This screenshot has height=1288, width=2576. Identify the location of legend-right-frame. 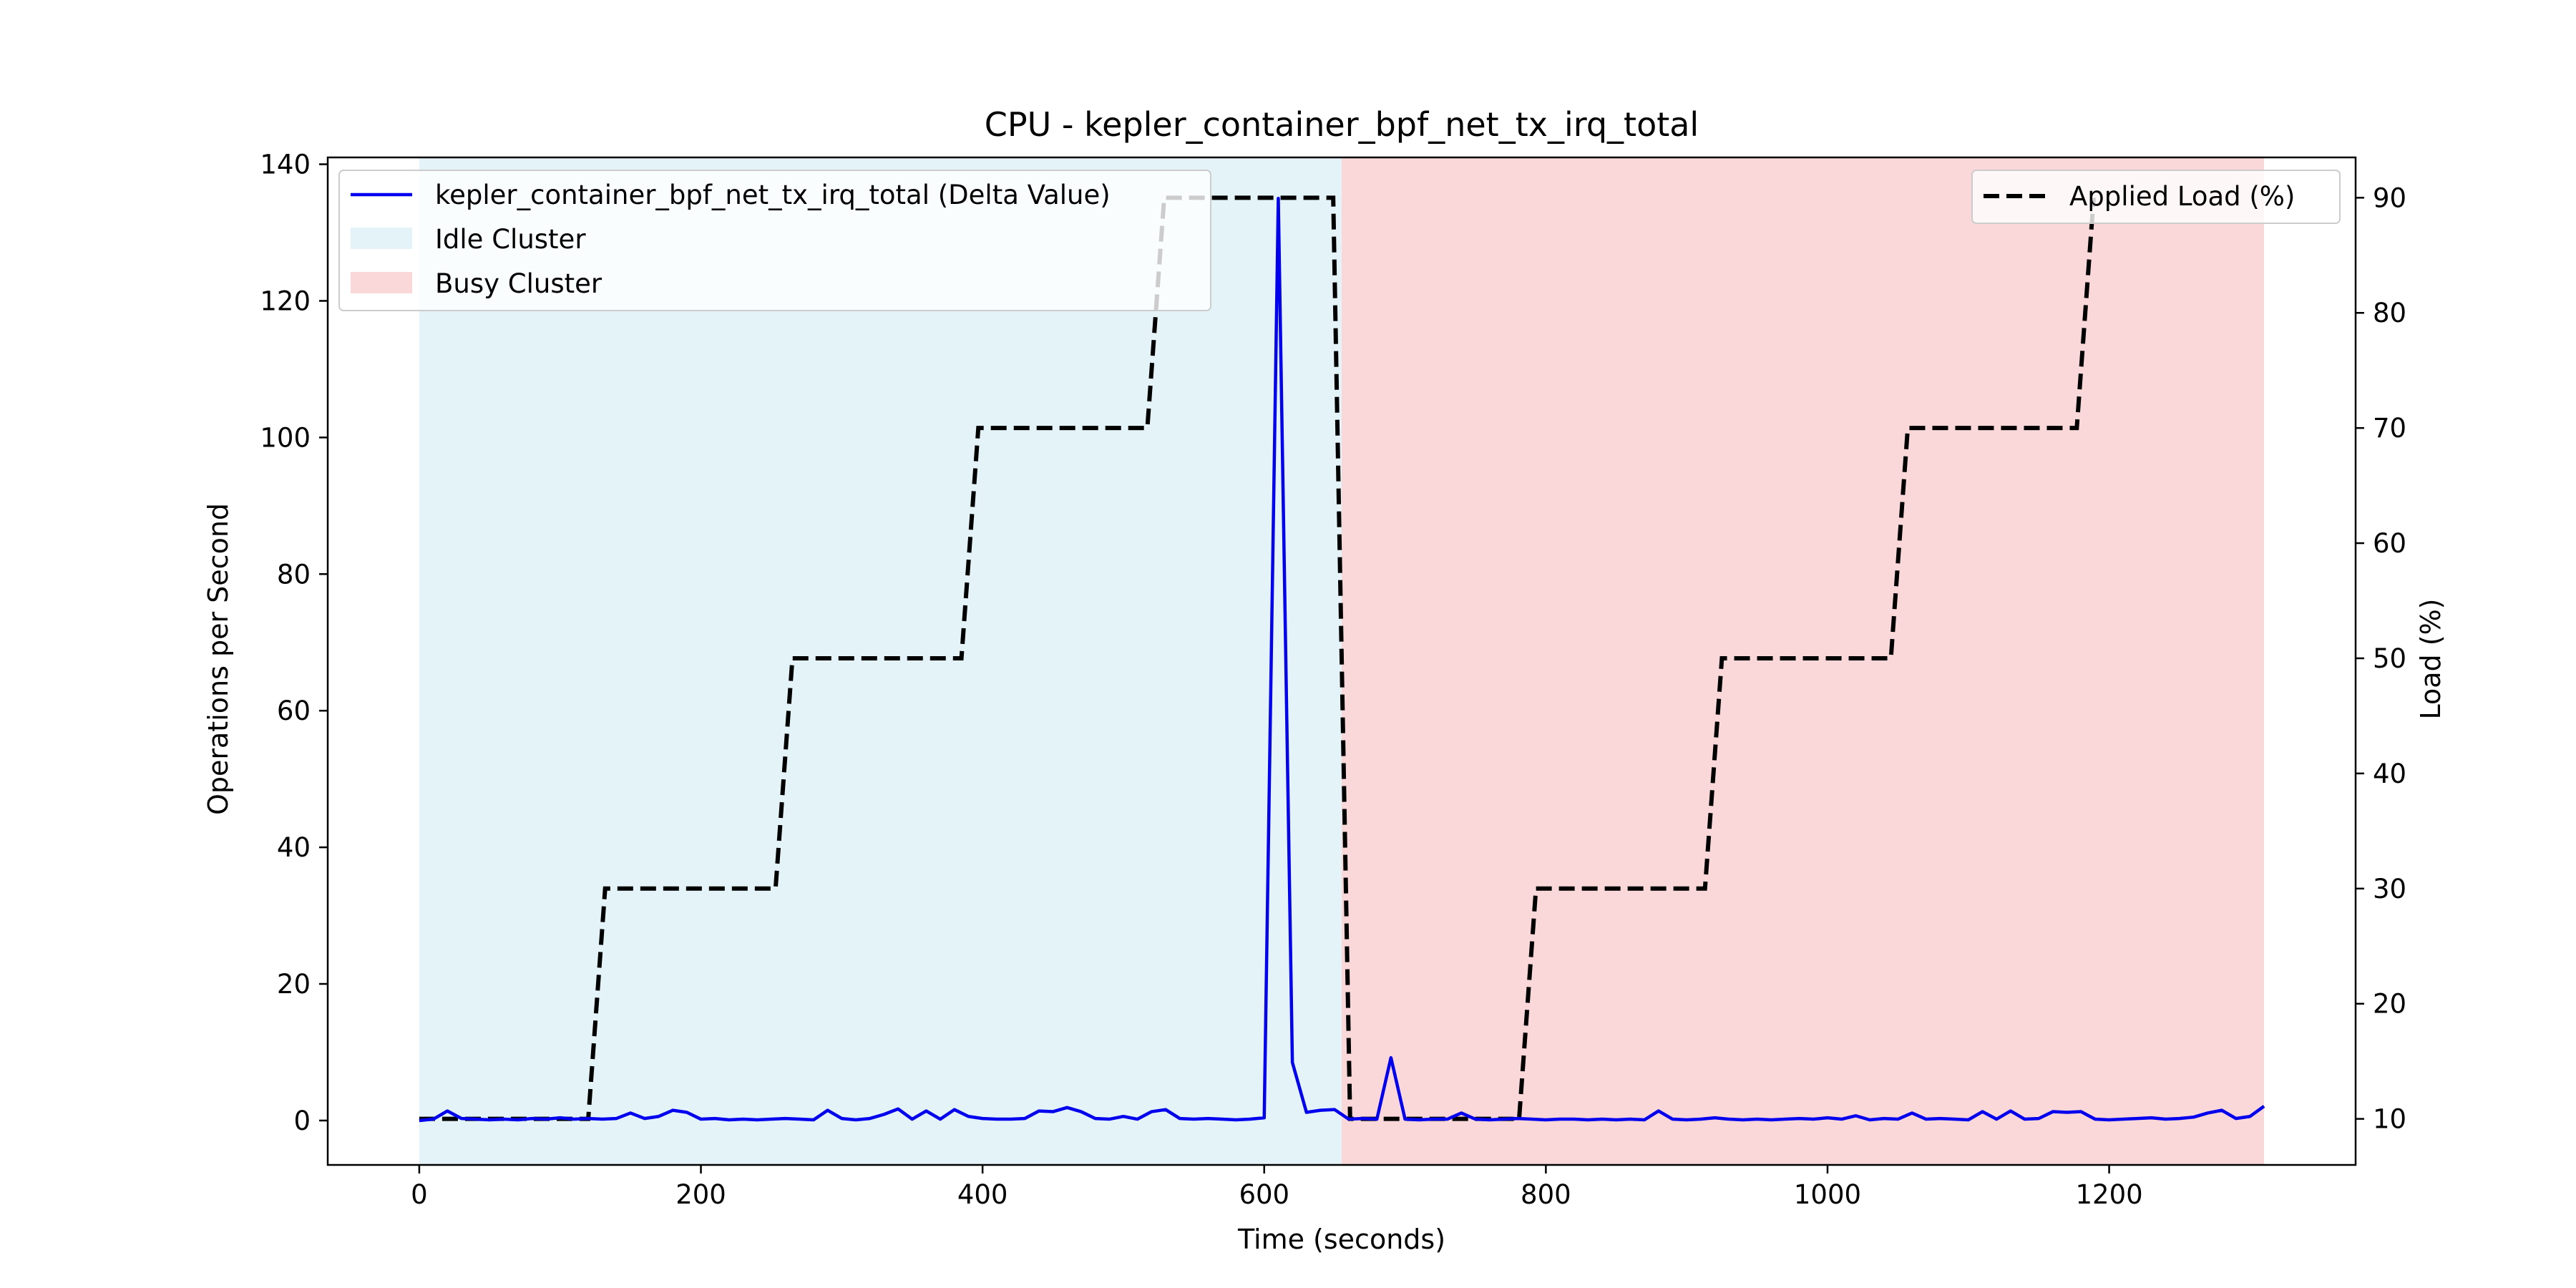
(2156, 197).